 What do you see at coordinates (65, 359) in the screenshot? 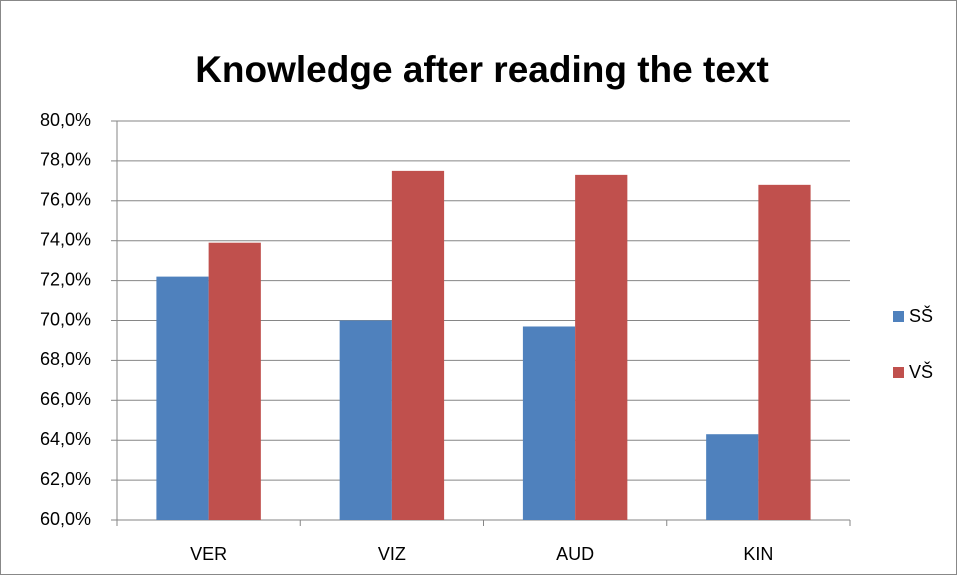
I see `y-tick-label: 68,0%` at bounding box center [65, 359].